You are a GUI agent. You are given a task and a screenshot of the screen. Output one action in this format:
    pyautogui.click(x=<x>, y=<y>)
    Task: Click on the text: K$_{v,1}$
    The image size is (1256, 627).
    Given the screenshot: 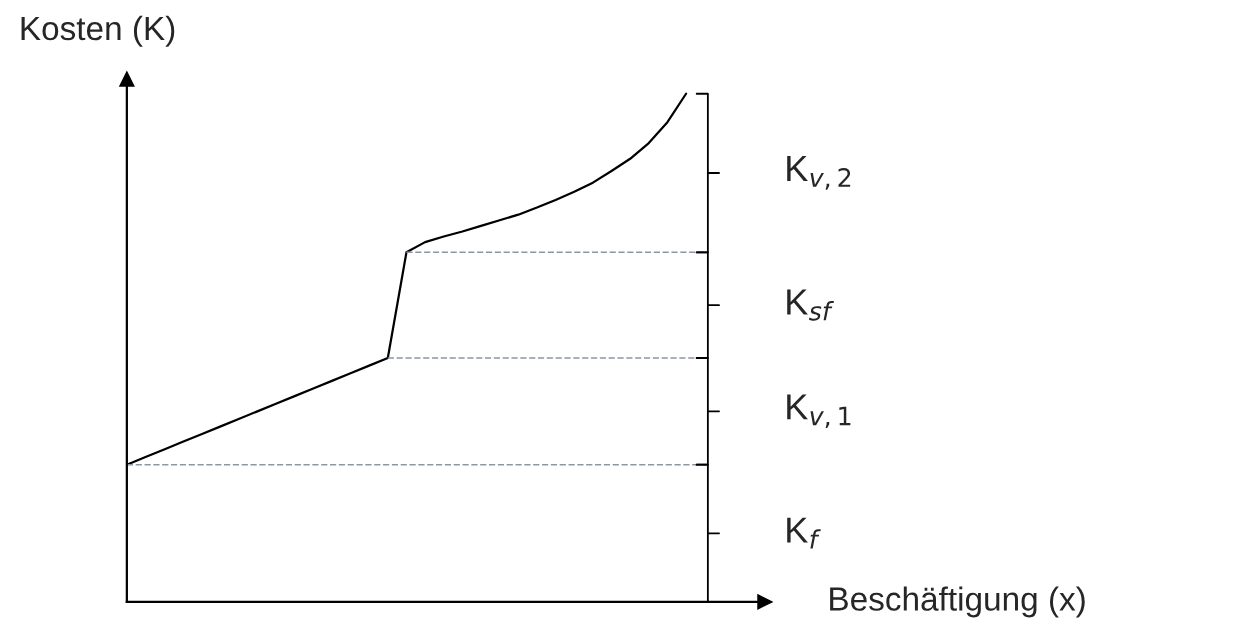 What is the action you would take?
    pyautogui.click(x=819, y=411)
    